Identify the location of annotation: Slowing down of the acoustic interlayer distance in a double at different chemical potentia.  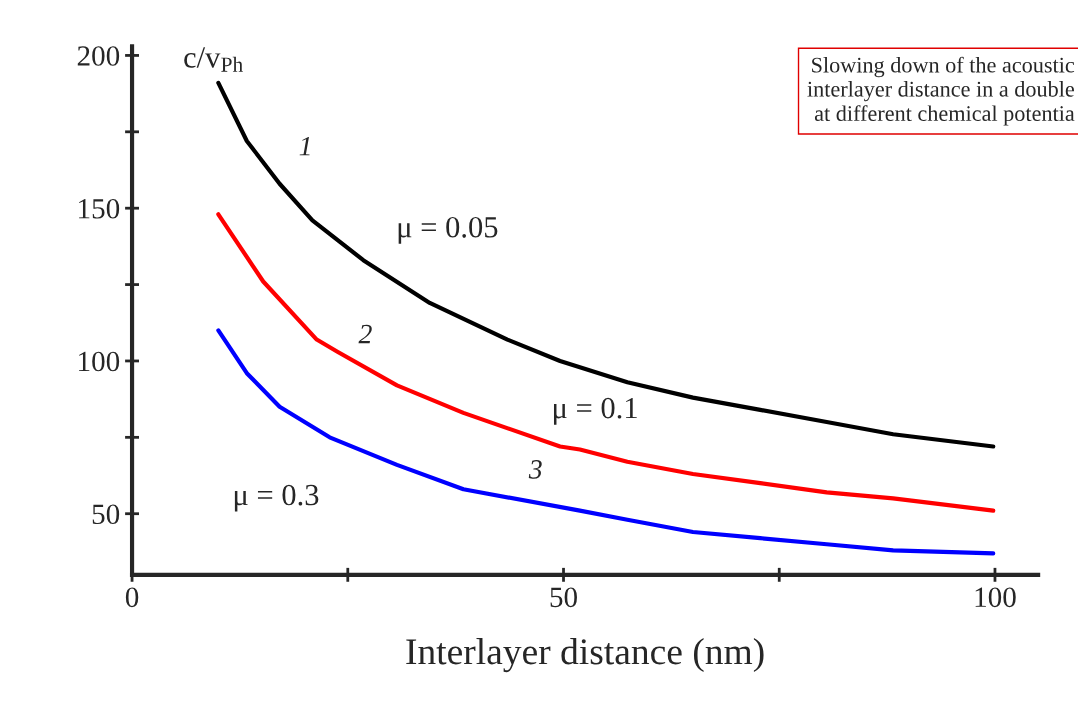
(941, 91).